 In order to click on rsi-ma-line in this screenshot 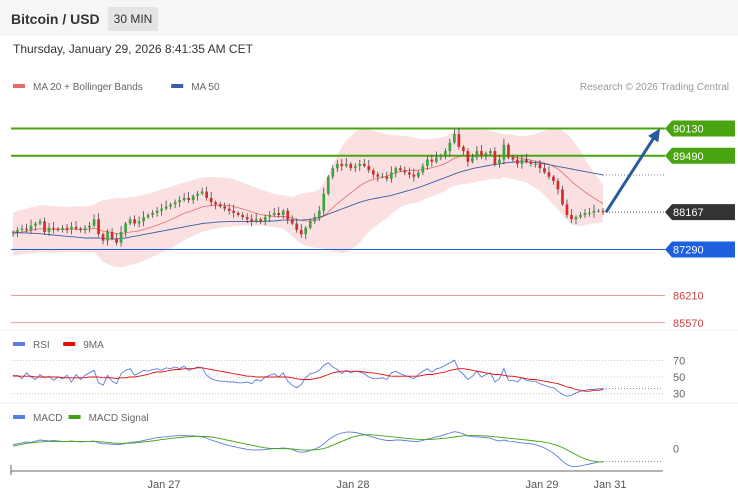, I will do `click(308, 379)`.